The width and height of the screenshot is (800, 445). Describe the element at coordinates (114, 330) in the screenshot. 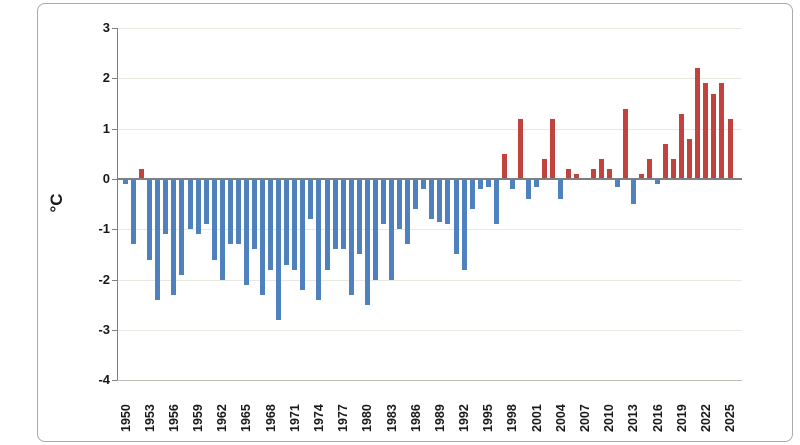

I see `y-tick-mark--3` at that location.